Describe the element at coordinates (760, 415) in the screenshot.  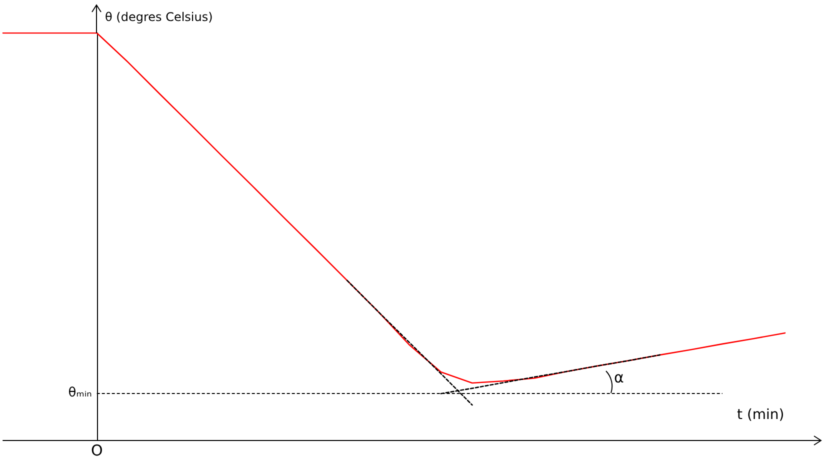
I see `x-axis-title: t (min)` at that location.